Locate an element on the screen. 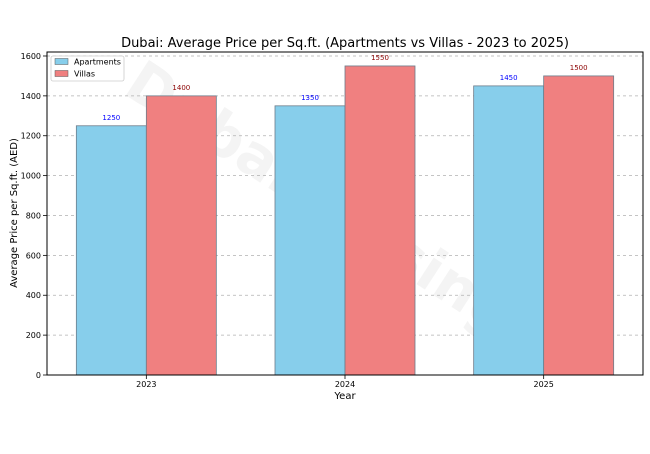 Image resolution: width=650 pixels, height=454 pixels. y-tick-label: 1200 is located at coordinates (31, 136).